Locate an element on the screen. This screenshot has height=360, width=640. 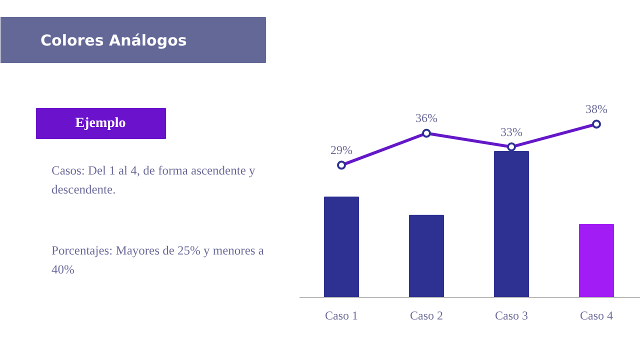
text: Colores Análogos is located at coordinates (113, 41).